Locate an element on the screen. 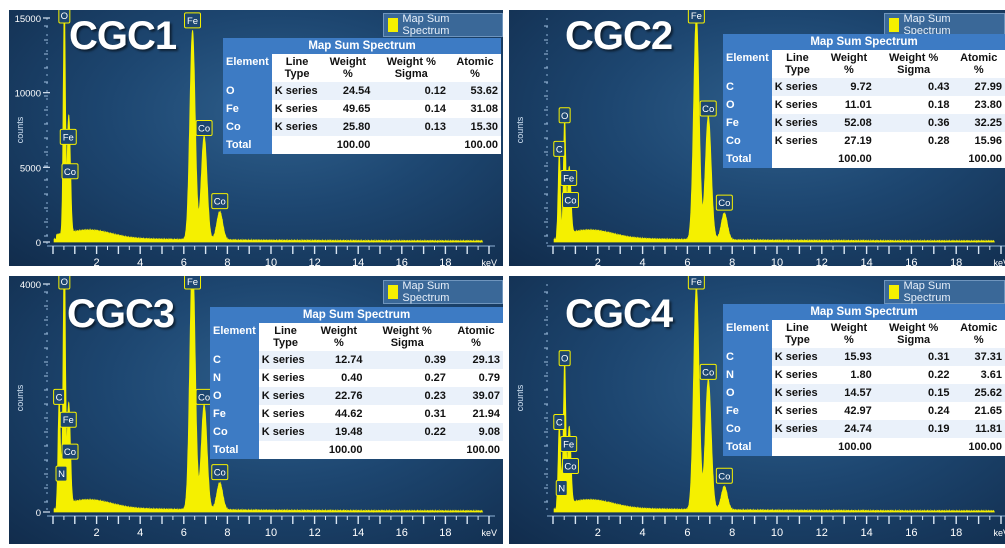  y-tick-label: 5000 is located at coordinates (30, 168).